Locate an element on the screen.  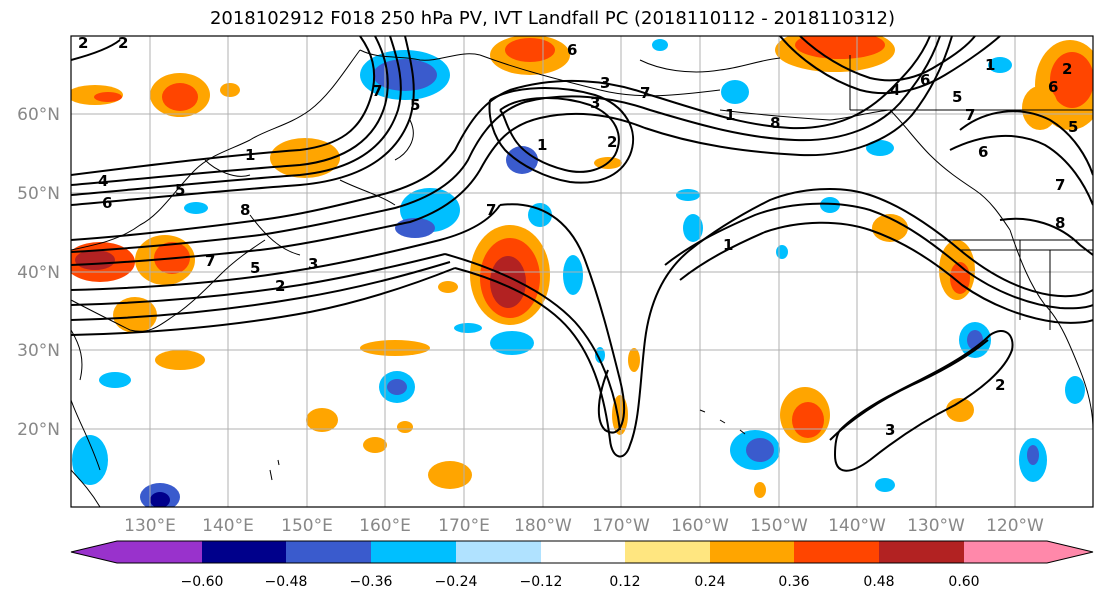
lat-label: 20°N is located at coordinates (38, 430).